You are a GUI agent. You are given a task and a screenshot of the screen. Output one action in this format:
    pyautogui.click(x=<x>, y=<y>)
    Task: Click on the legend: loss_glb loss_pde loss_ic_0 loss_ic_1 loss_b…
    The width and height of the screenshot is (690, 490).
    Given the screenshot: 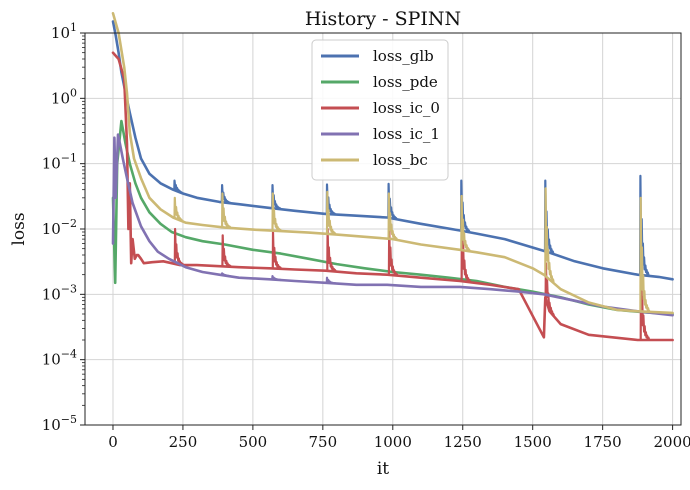 What is the action you would take?
    pyautogui.click(x=380, y=110)
    